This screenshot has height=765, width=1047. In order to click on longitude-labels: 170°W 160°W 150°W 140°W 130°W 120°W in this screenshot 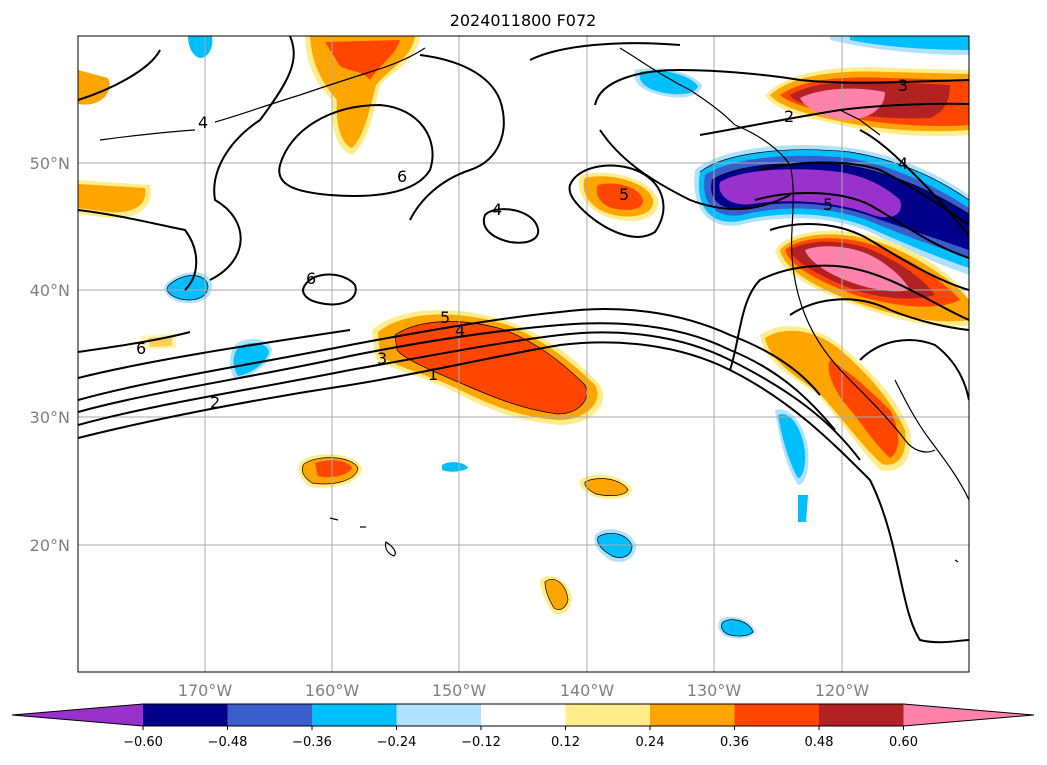, I will do `click(524, 690)`.